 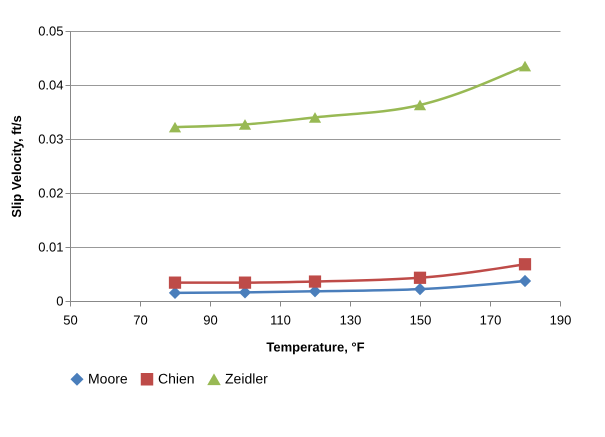 What do you see at coordinates (51, 139) in the screenshot?
I see `y-tick-label: 0.03` at bounding box center [51, 139].